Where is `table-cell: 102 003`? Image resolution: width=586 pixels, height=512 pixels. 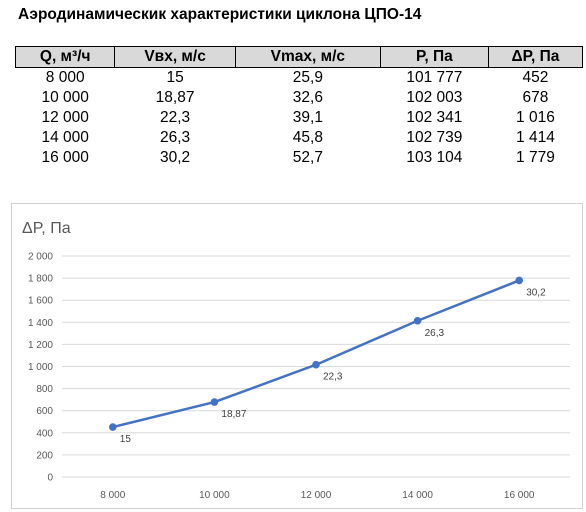 table-cell: 102 003 is located at coordinates (434, 97).